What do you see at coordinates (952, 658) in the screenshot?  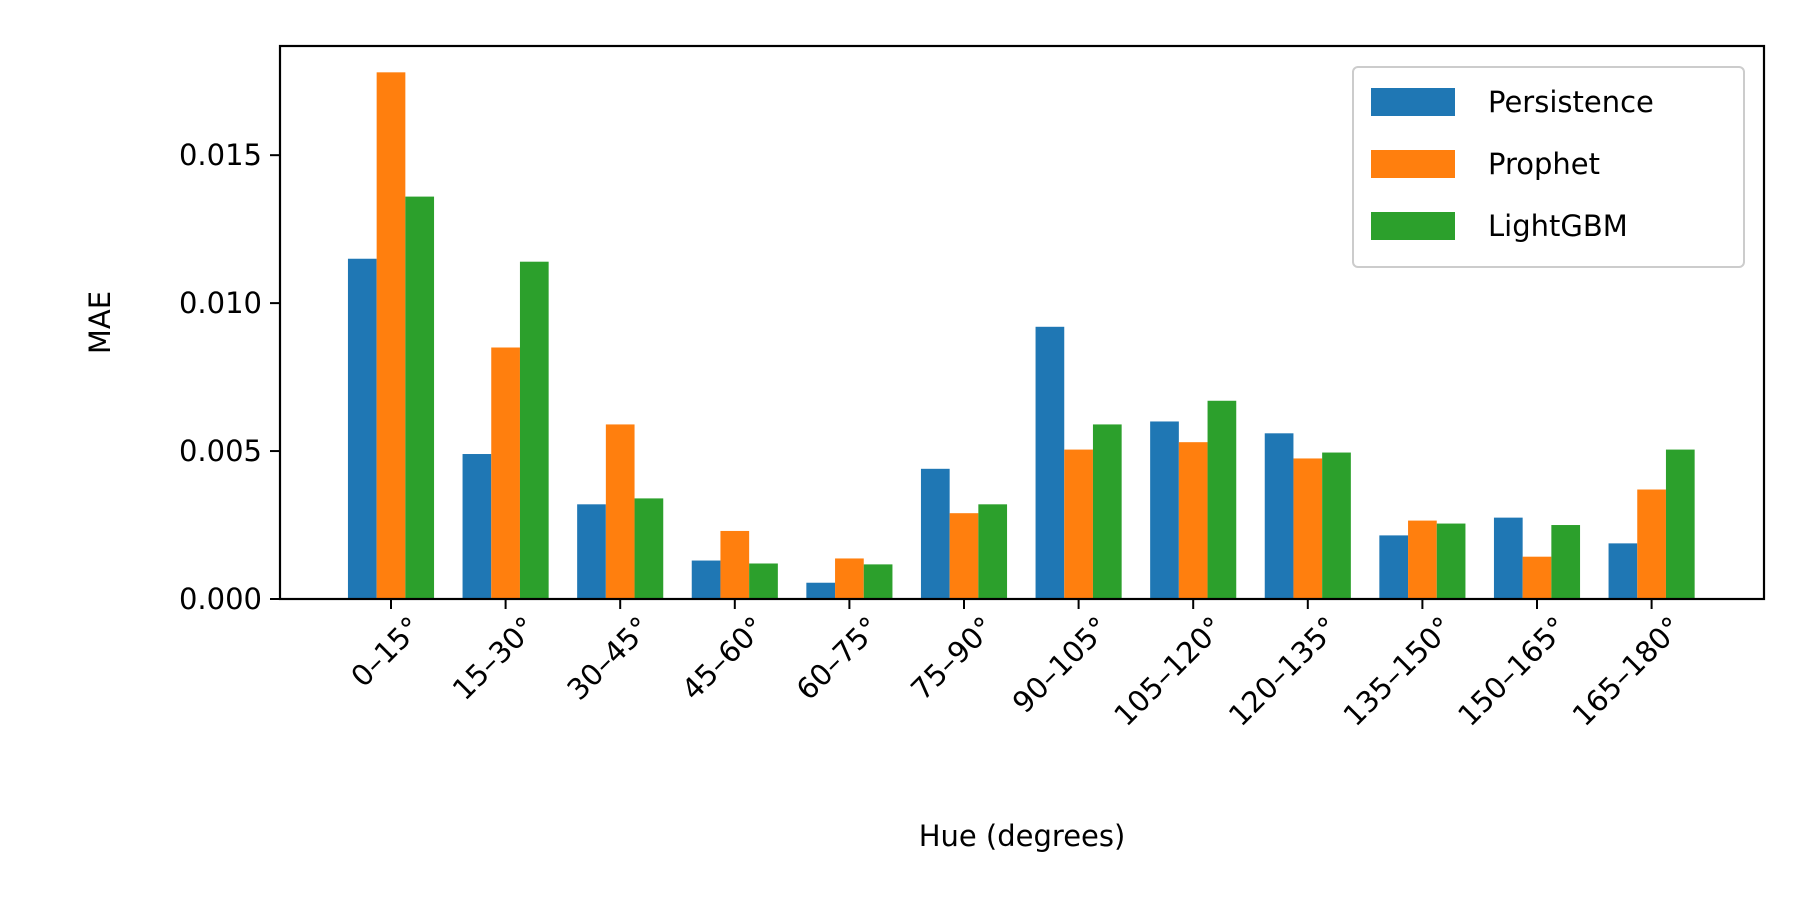 I see `x-tick-label: 75–90°` at bounding box center [952, 658].